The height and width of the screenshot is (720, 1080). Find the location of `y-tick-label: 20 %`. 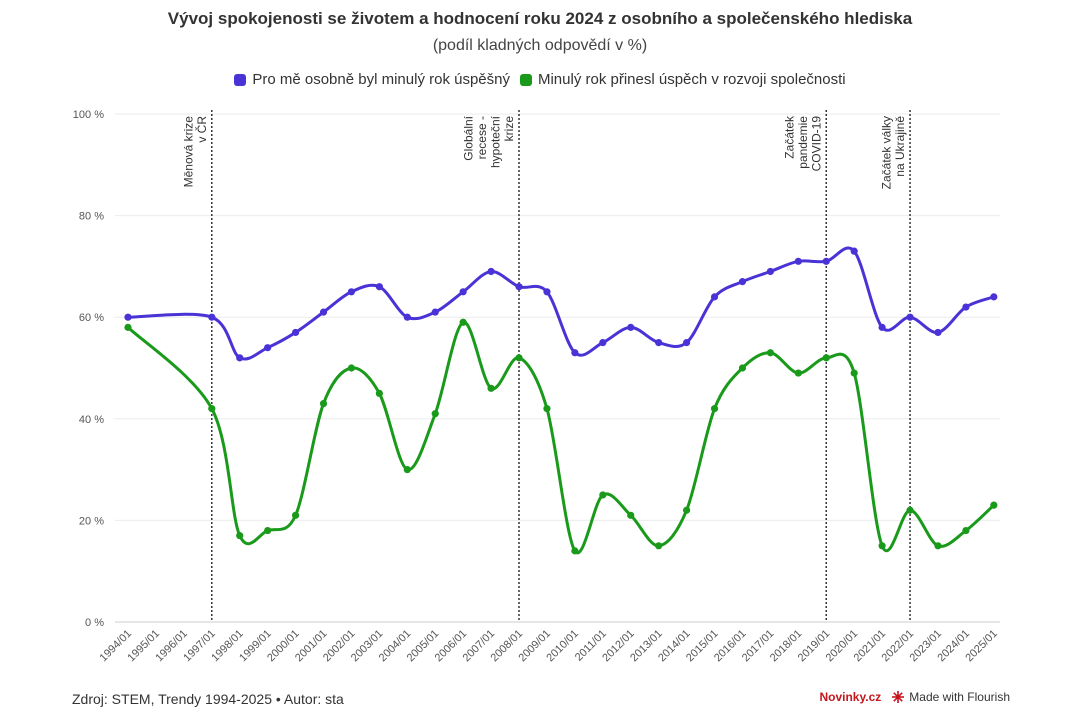

y-tick-label: 20 % is located at coordinates (91, 521).